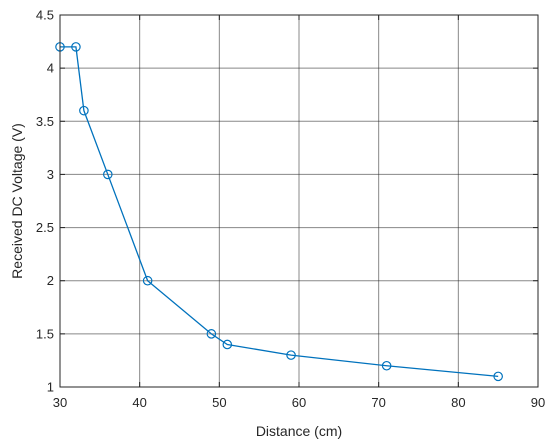  I want to click on x-tick-label: 80, so click(458, 402).